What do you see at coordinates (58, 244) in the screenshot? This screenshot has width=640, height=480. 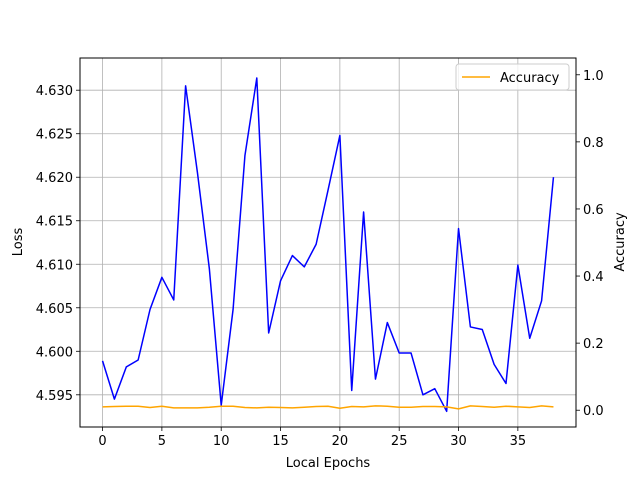 I see `y-axis-left: 4.595 4.600 4.605 4.610 4.615 4.620 4.625 4.630` at bounding box center [58, 244].